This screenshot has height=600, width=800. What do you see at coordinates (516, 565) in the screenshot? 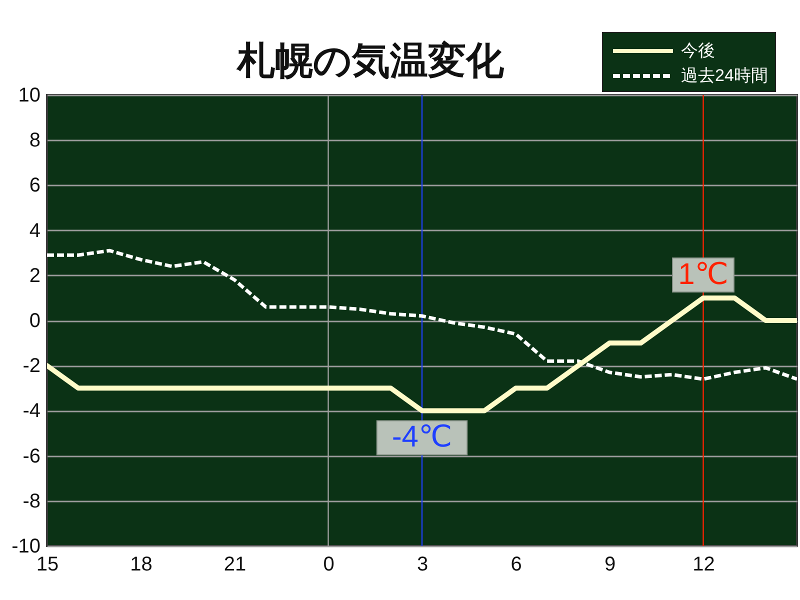
I see `x-tick-label: 6` at bounding box center [516, 565].